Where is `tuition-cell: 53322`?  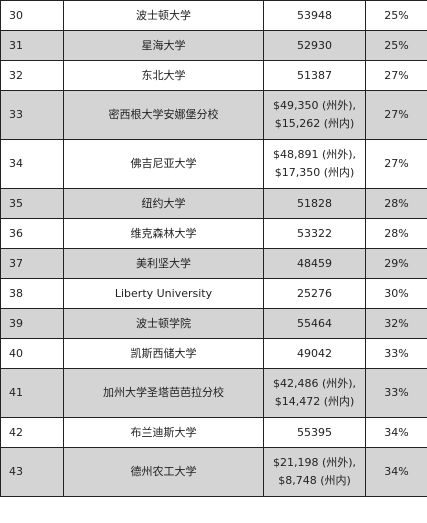
tuition-cell: 53322 is located at coordinates (314, 233).